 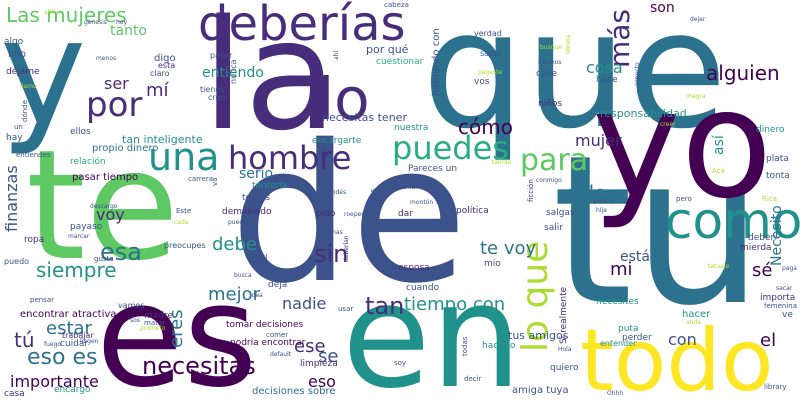 I want to click on word-aspecto: aspecto, so click(x=637, y=74).